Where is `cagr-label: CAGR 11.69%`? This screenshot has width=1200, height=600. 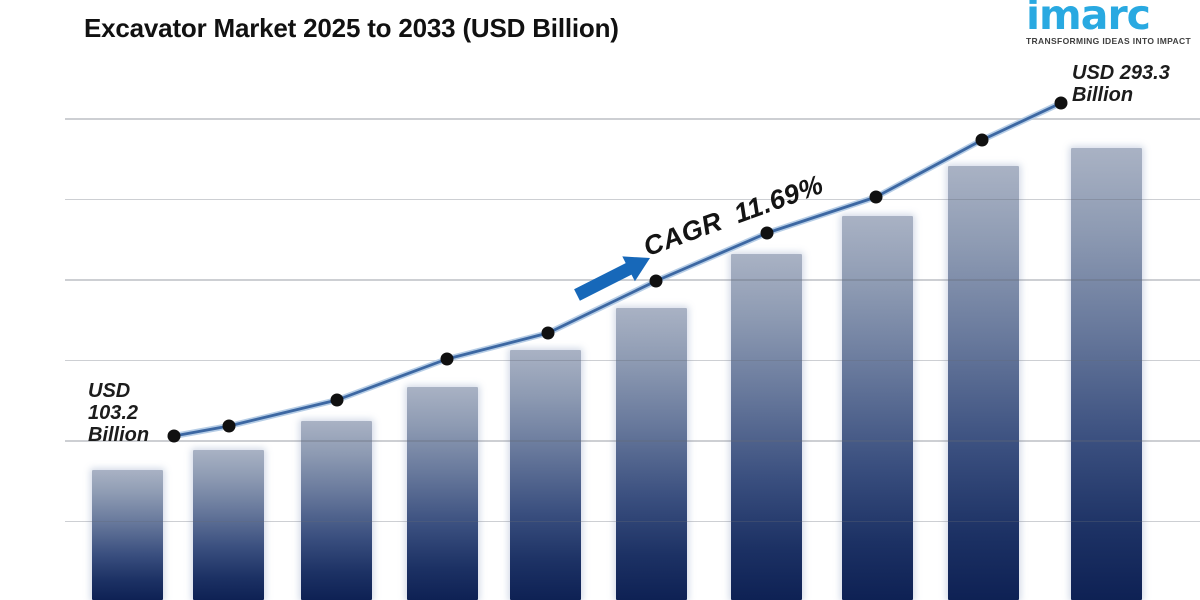
cagr-label: CAGR 11.69% is located at coordinates (733, 216).